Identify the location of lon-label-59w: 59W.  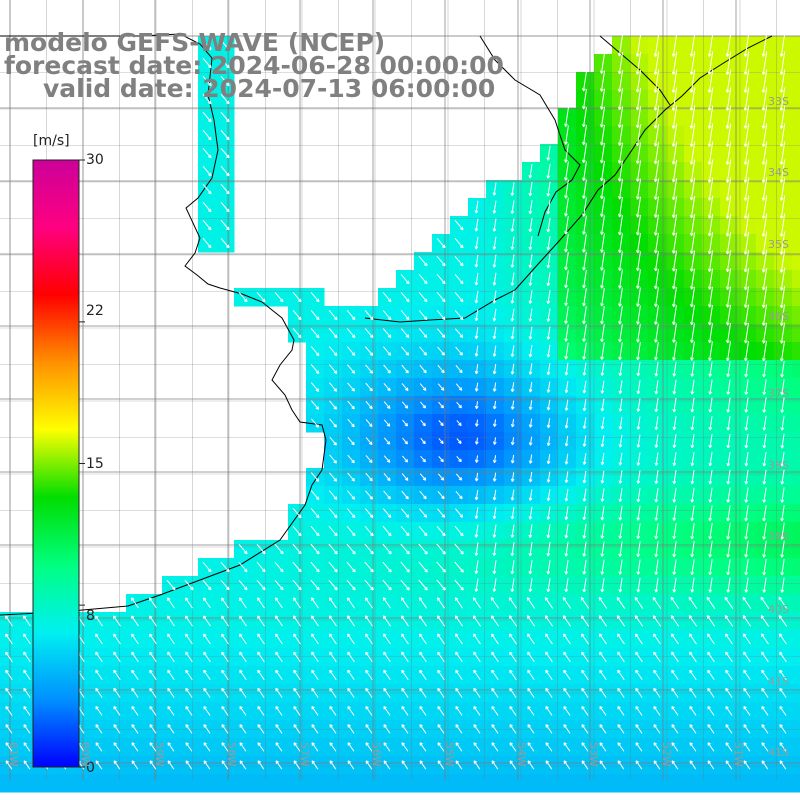
(159, 754).